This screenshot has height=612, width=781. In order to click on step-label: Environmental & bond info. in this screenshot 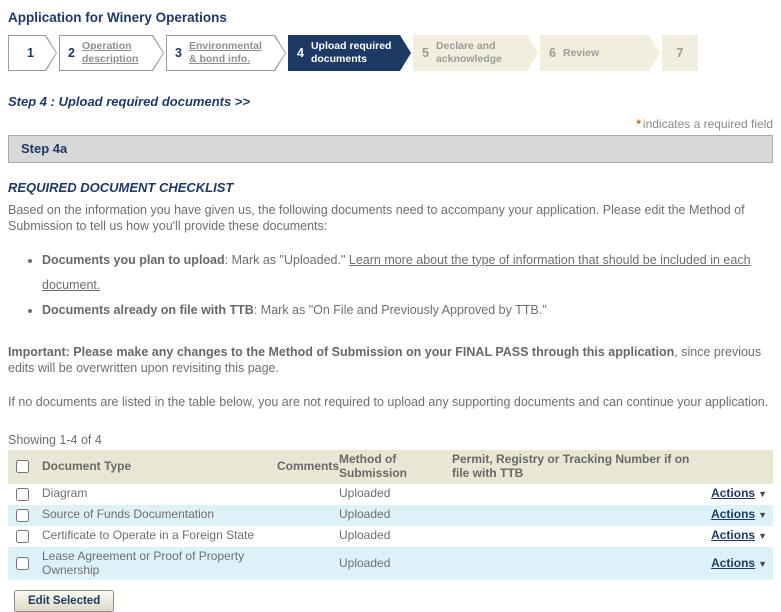, I will do `click(230, 52)`.